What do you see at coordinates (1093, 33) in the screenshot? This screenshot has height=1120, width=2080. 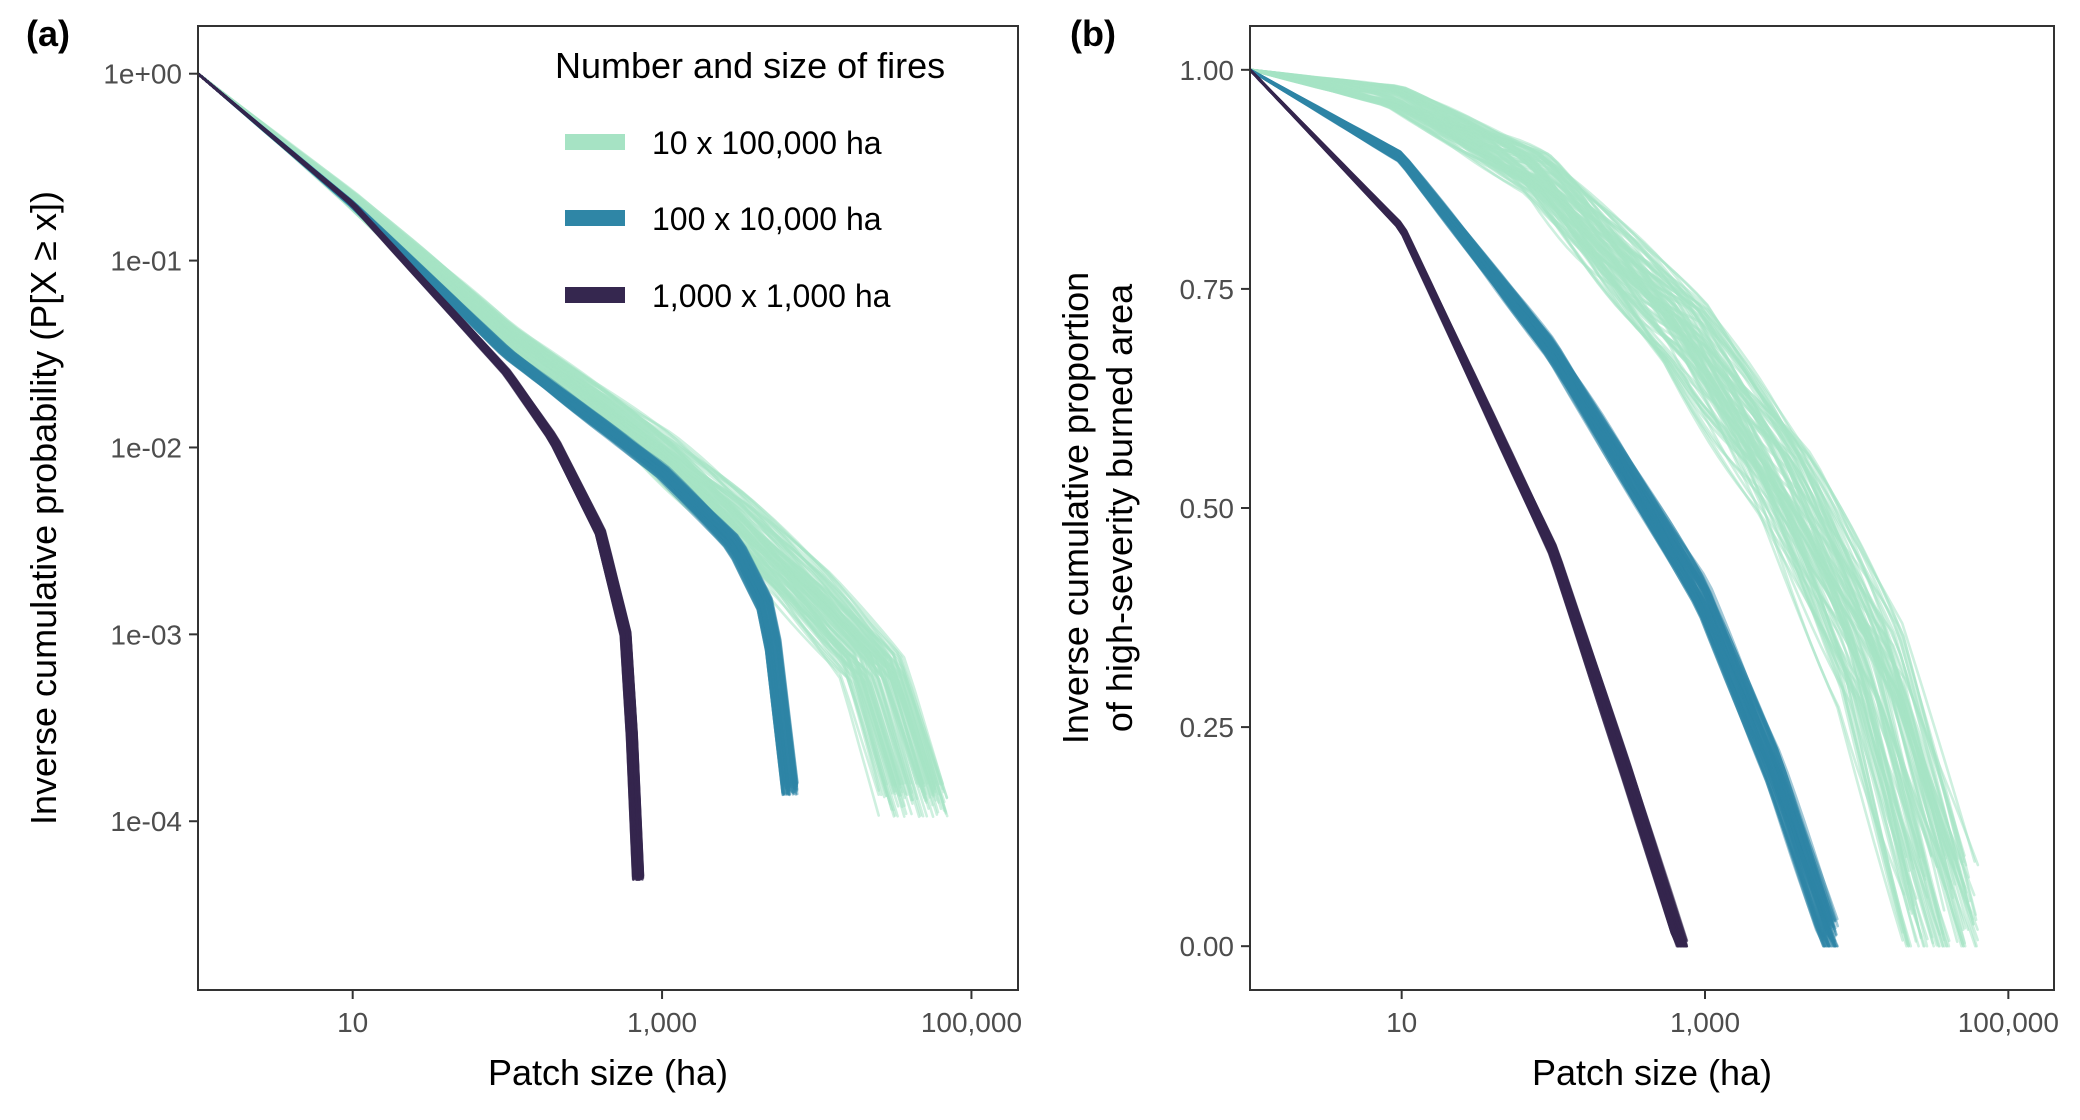 I see `panel-b-tag: (b)` at bounding box center [1093, 33].